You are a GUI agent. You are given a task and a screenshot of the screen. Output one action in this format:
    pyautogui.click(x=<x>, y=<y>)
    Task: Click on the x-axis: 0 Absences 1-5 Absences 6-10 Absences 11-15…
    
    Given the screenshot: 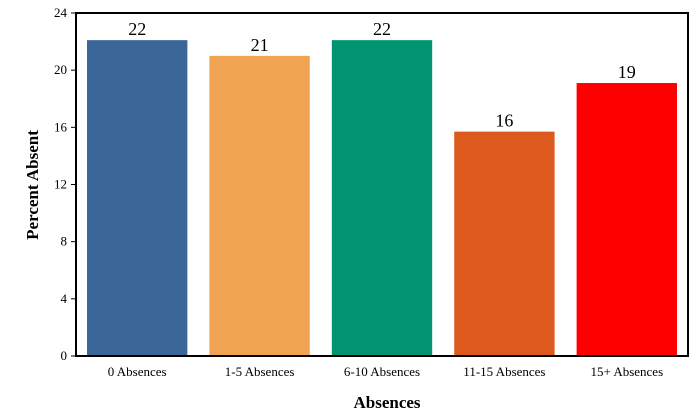 What is the action you would take?
    pyautogui.click(x=385, y=371)
    